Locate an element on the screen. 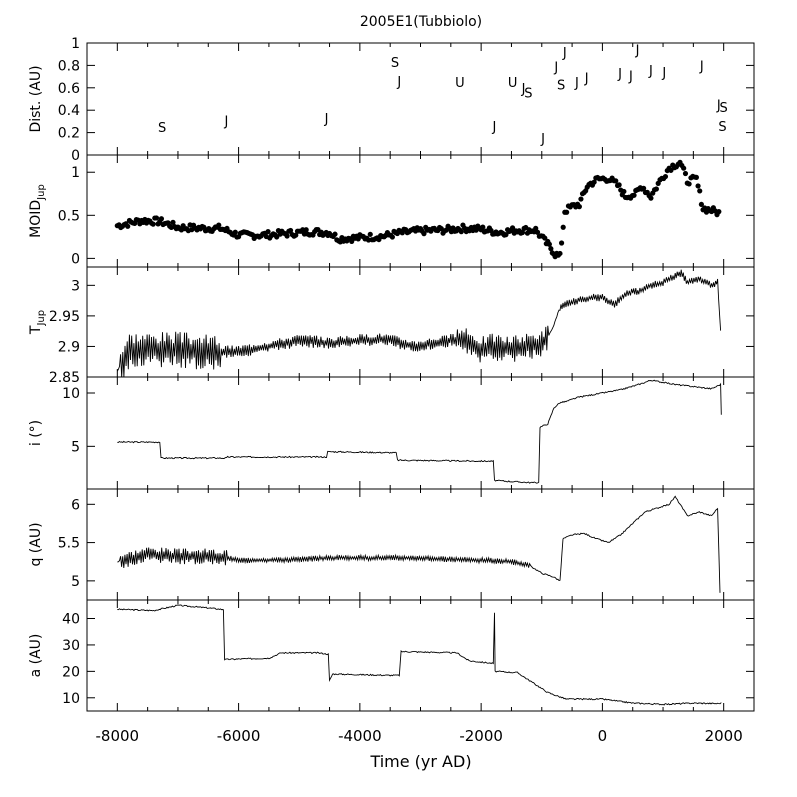 The image size is (797, 797). series-line-q is located at coordinates (419, 544).